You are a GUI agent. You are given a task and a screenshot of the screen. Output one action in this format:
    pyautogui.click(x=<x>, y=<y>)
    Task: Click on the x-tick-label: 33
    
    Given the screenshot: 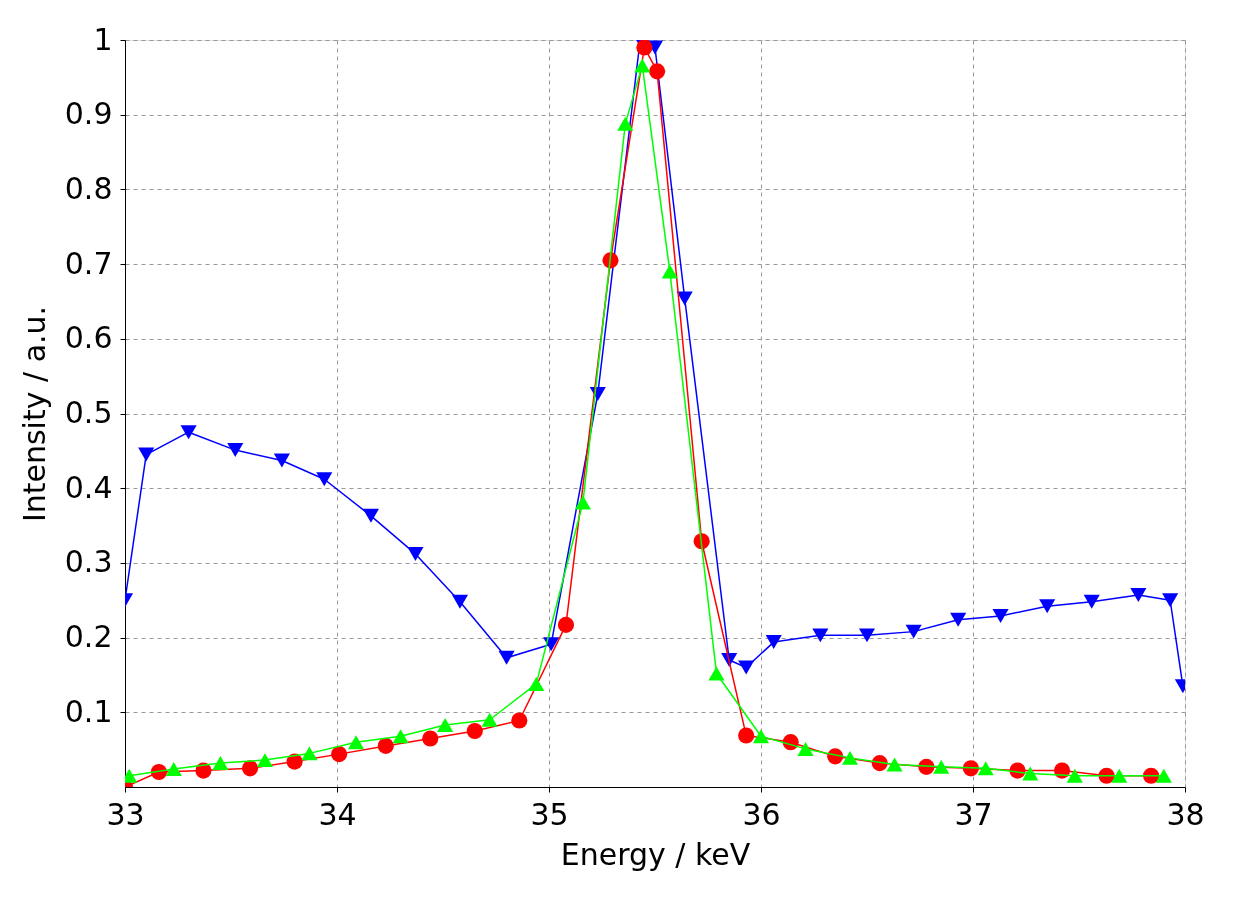 What is the action you would take?
    pyautogui.click(x=125, y=814)
    